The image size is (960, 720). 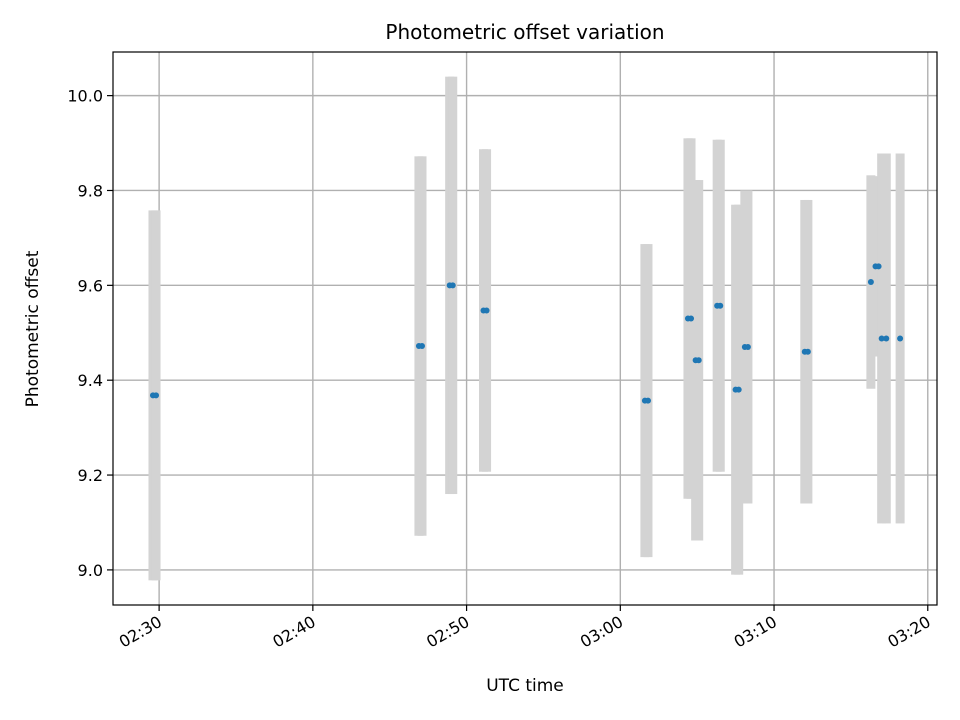 I want to click on y-axis-label: Photometric offset, so click(x=33, y=328).